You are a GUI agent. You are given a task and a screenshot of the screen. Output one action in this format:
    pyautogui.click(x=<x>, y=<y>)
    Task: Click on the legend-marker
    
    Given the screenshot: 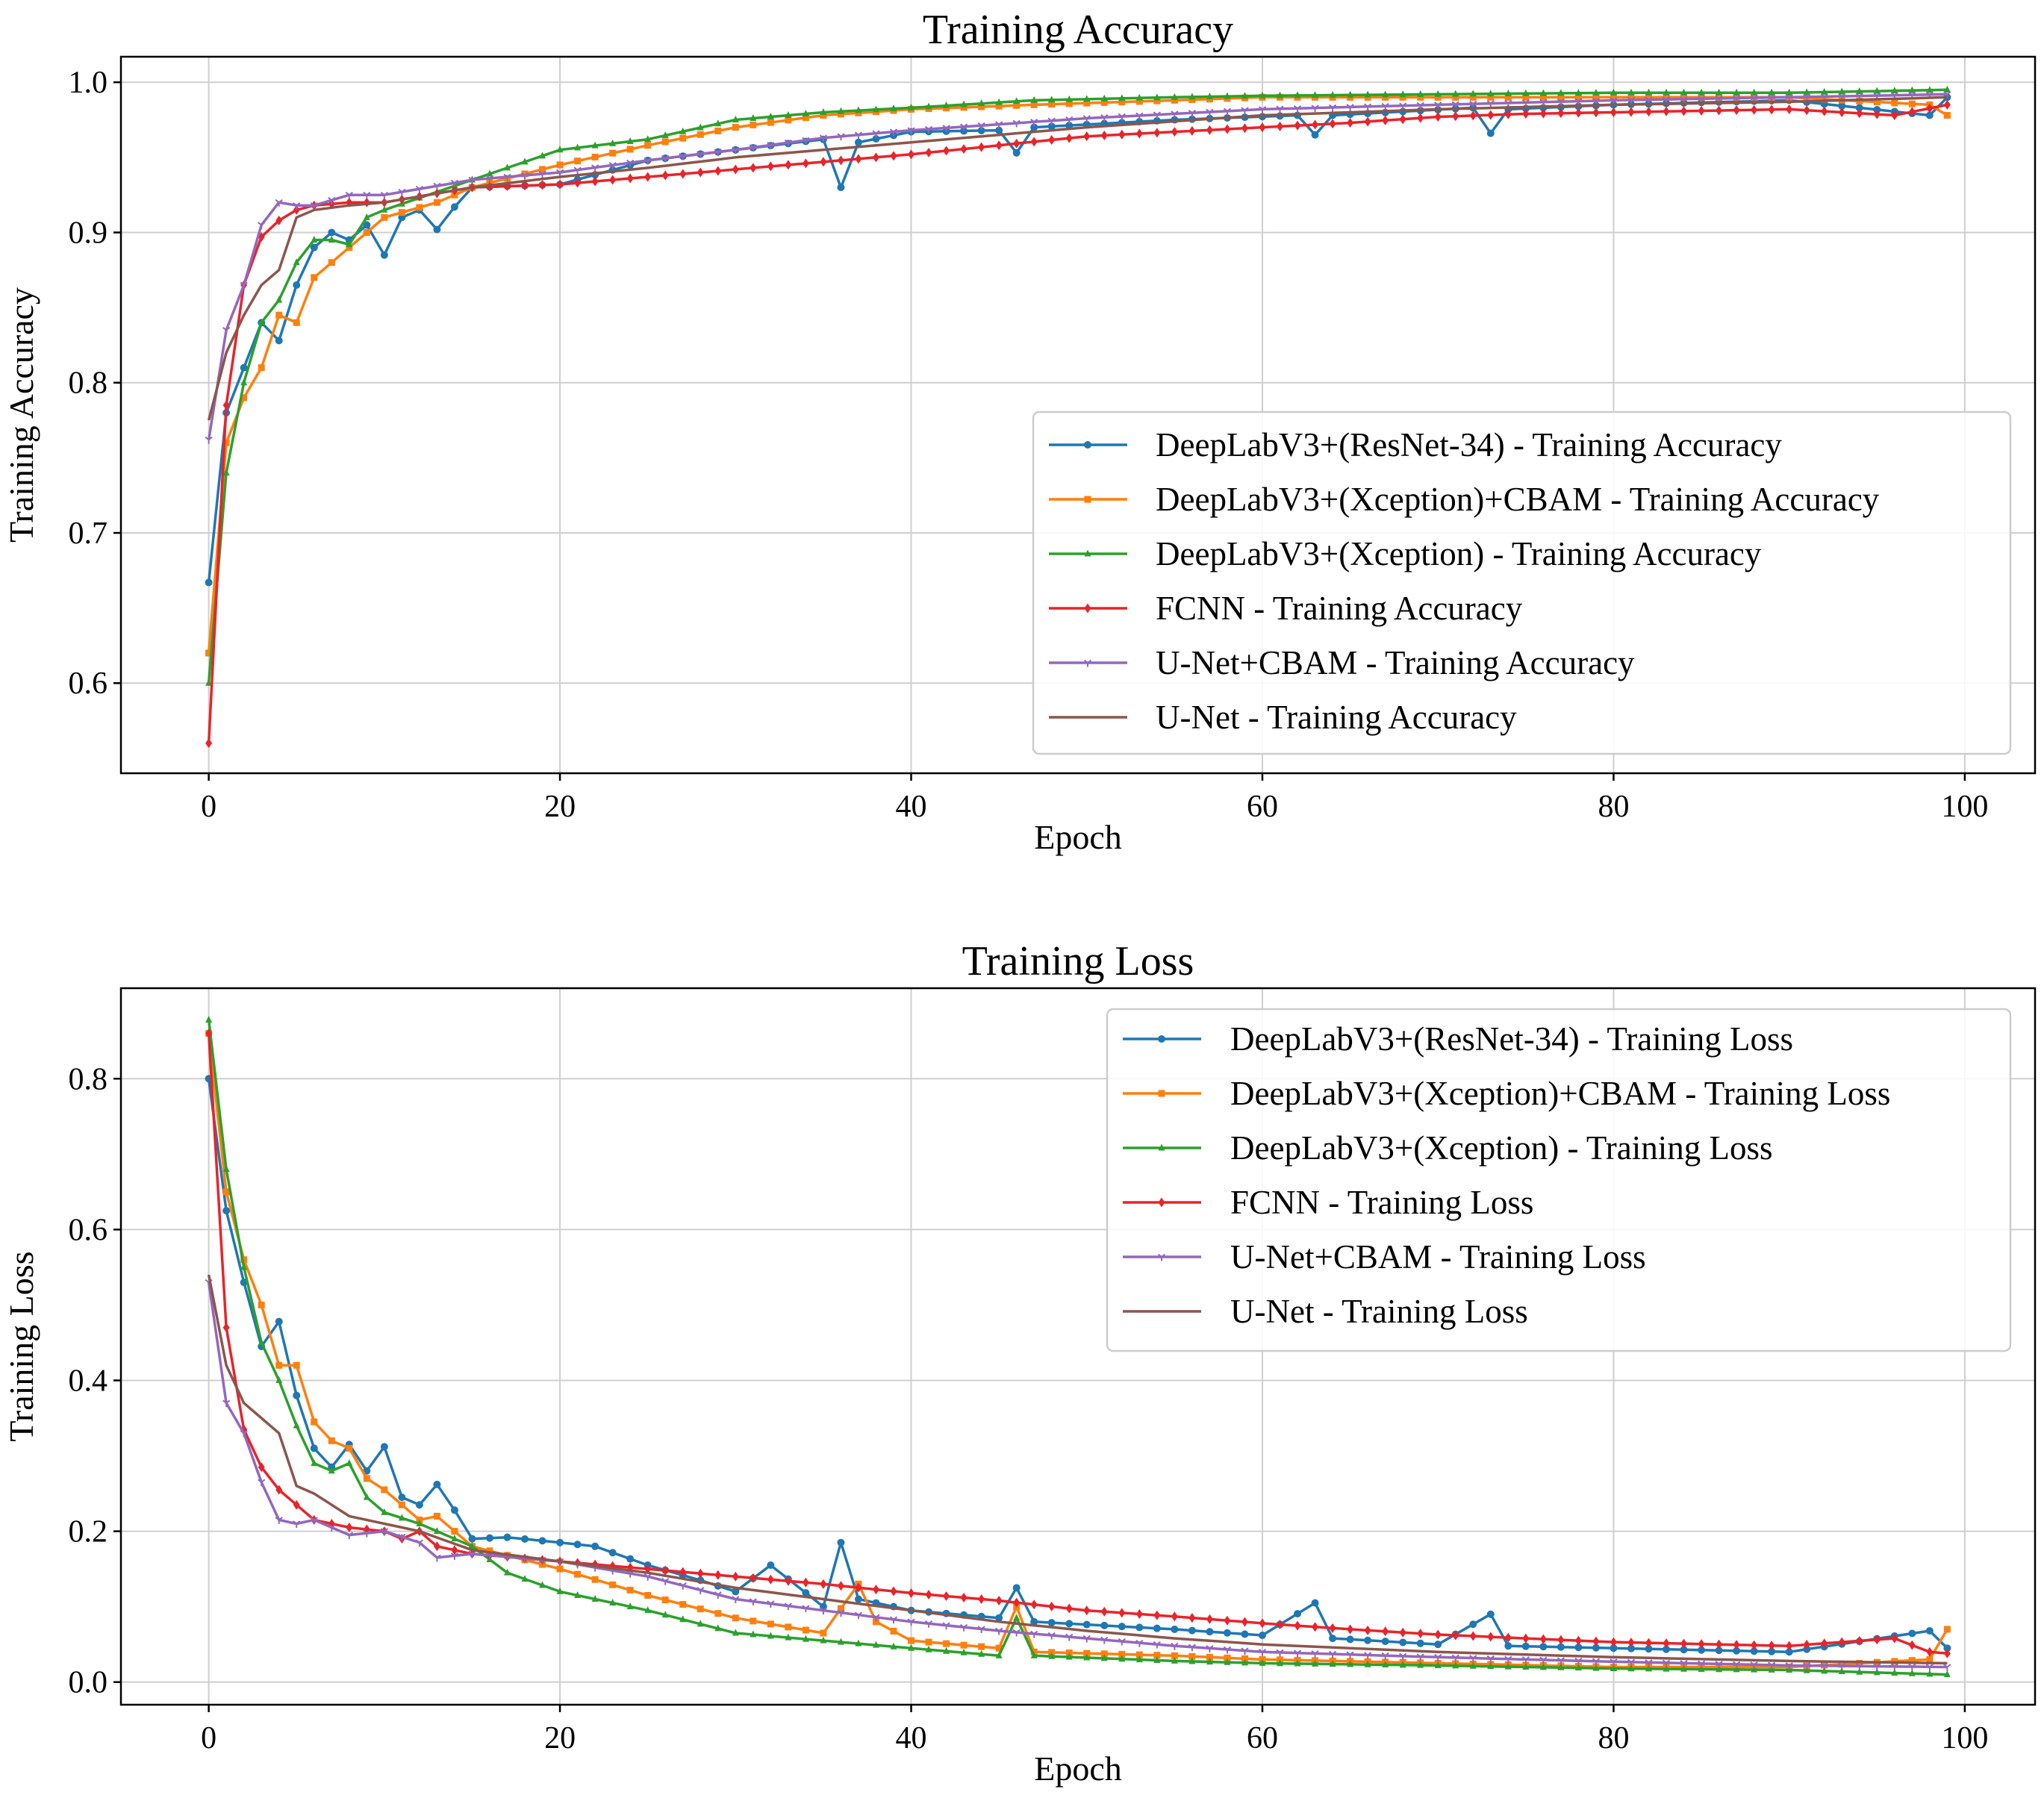 What is the action you would take?
    pyautogui.click(x=1087, y=499)
    